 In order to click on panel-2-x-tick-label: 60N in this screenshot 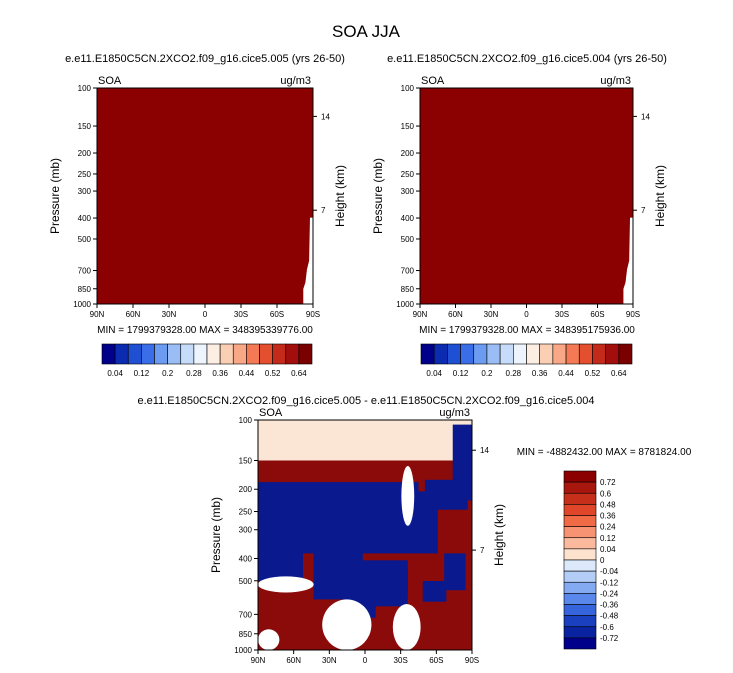, I will do `click(455, 314)`.